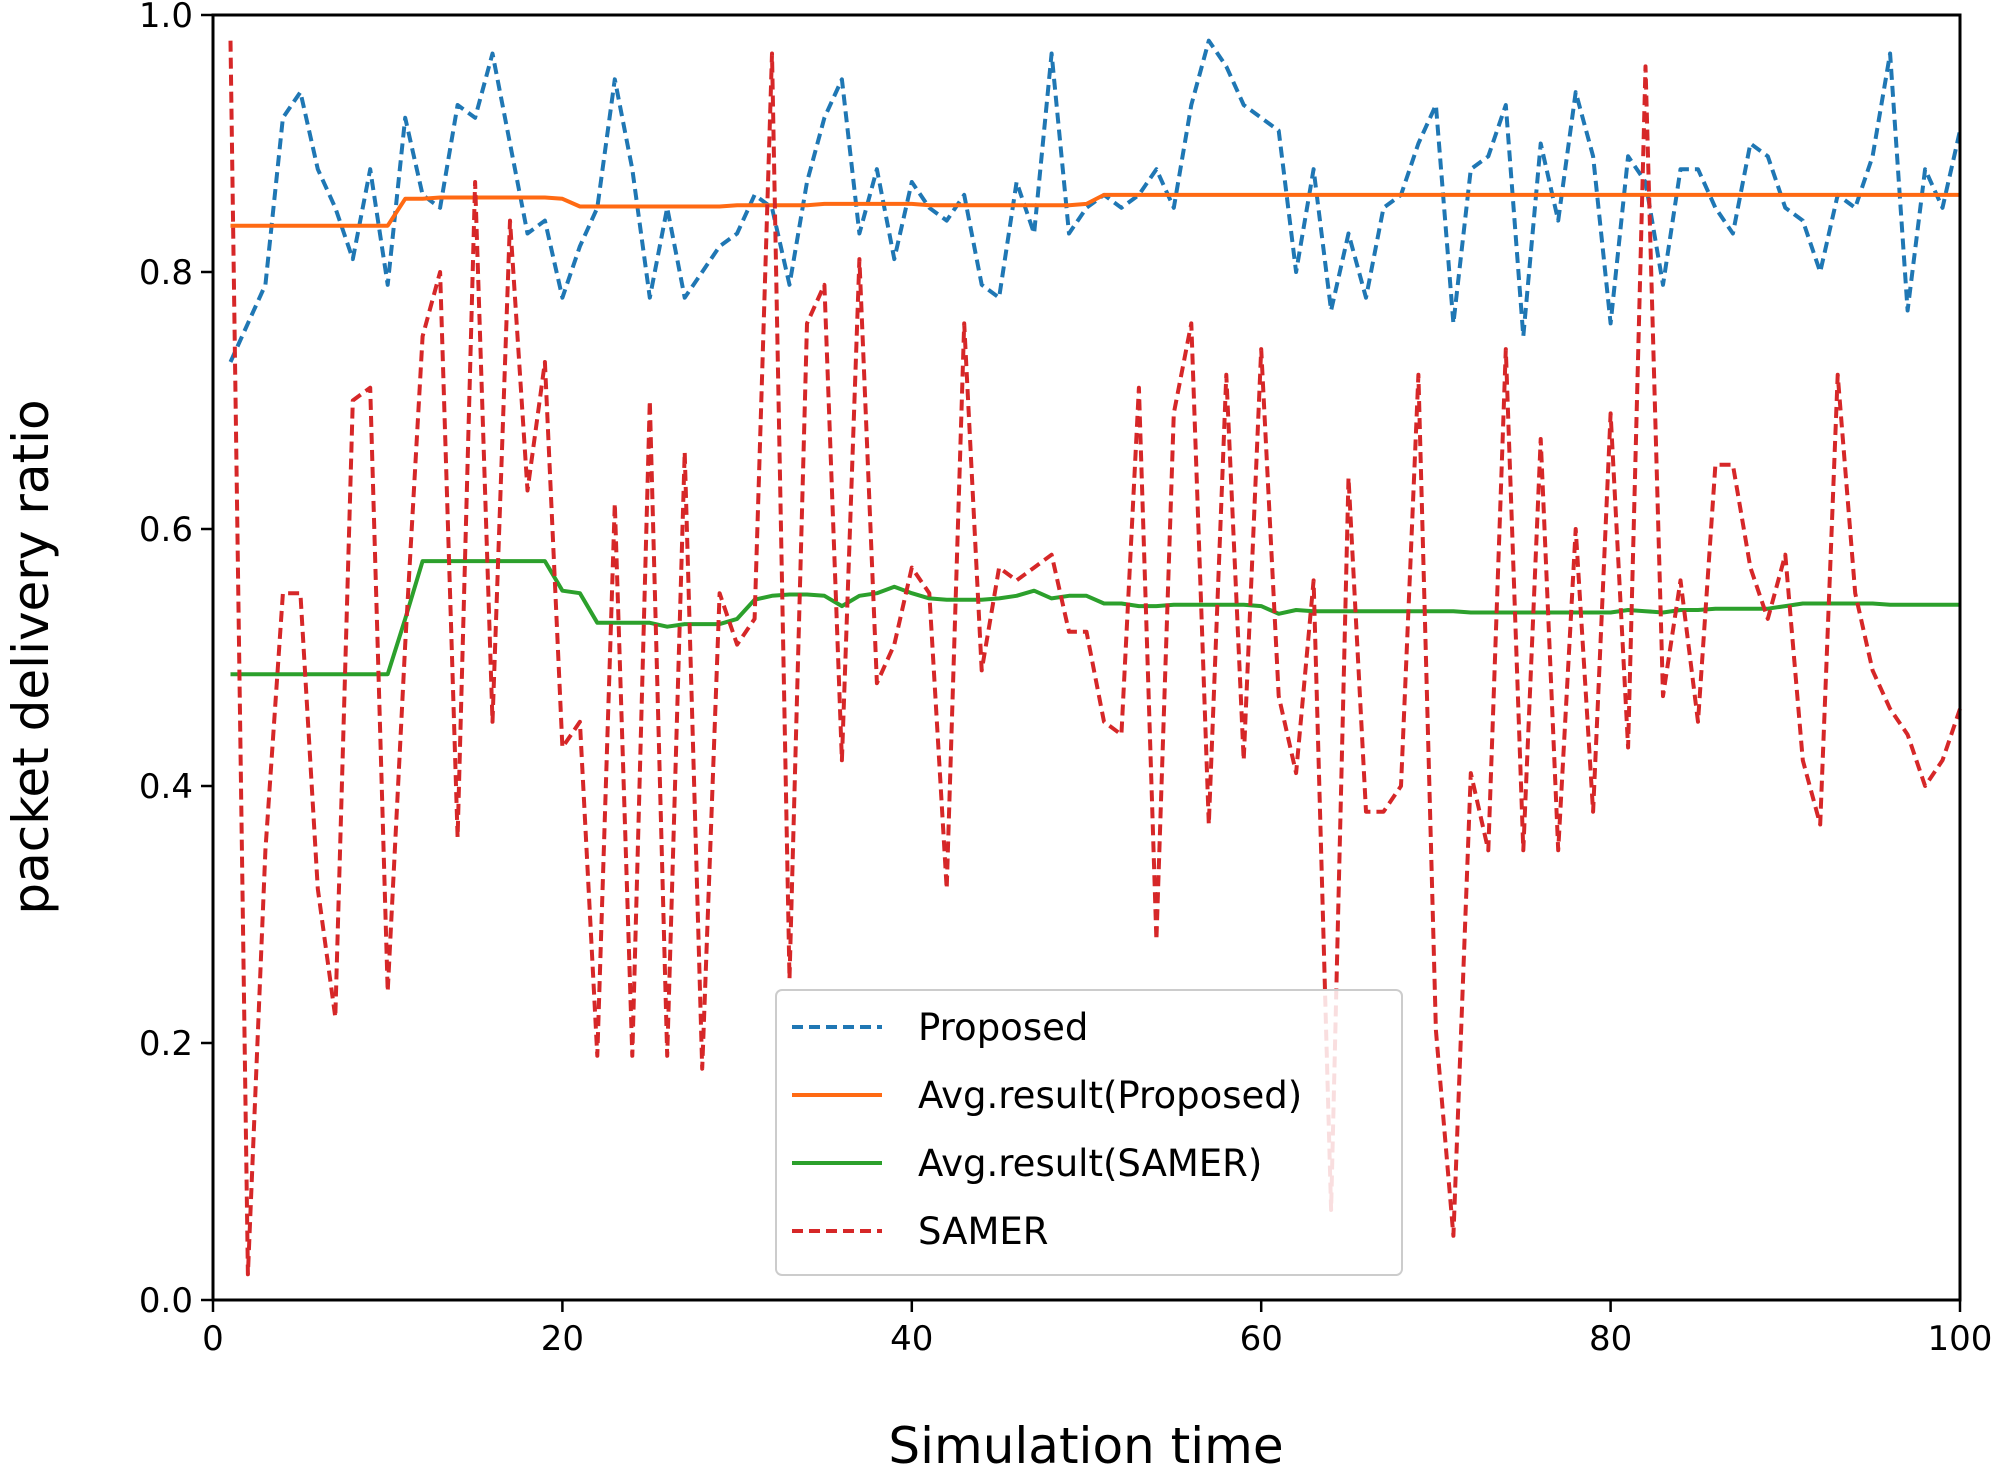 This screenshot has height=1468, width=2000. I want to click on x-tick-label: 80, so click(1610, 1339).